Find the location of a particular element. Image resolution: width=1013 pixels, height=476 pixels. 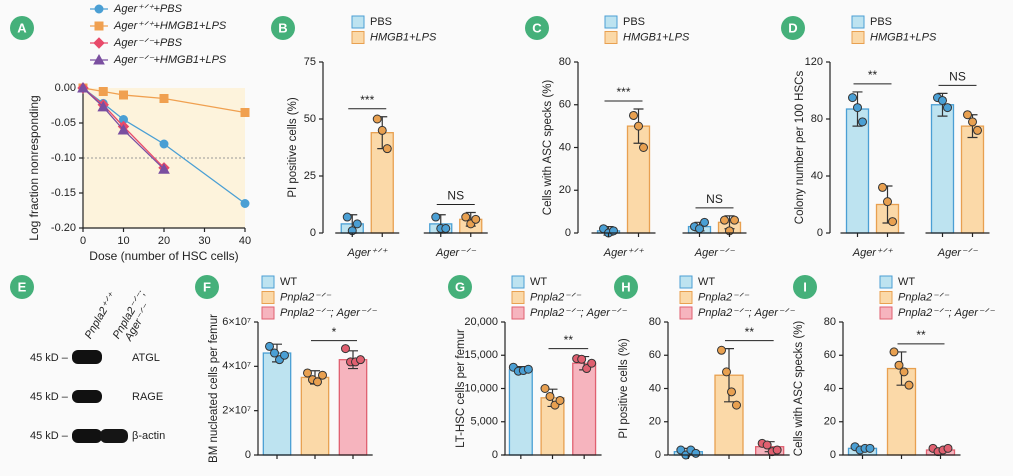

y-tick-label: -0.05 is located at coordinates (63, 123).